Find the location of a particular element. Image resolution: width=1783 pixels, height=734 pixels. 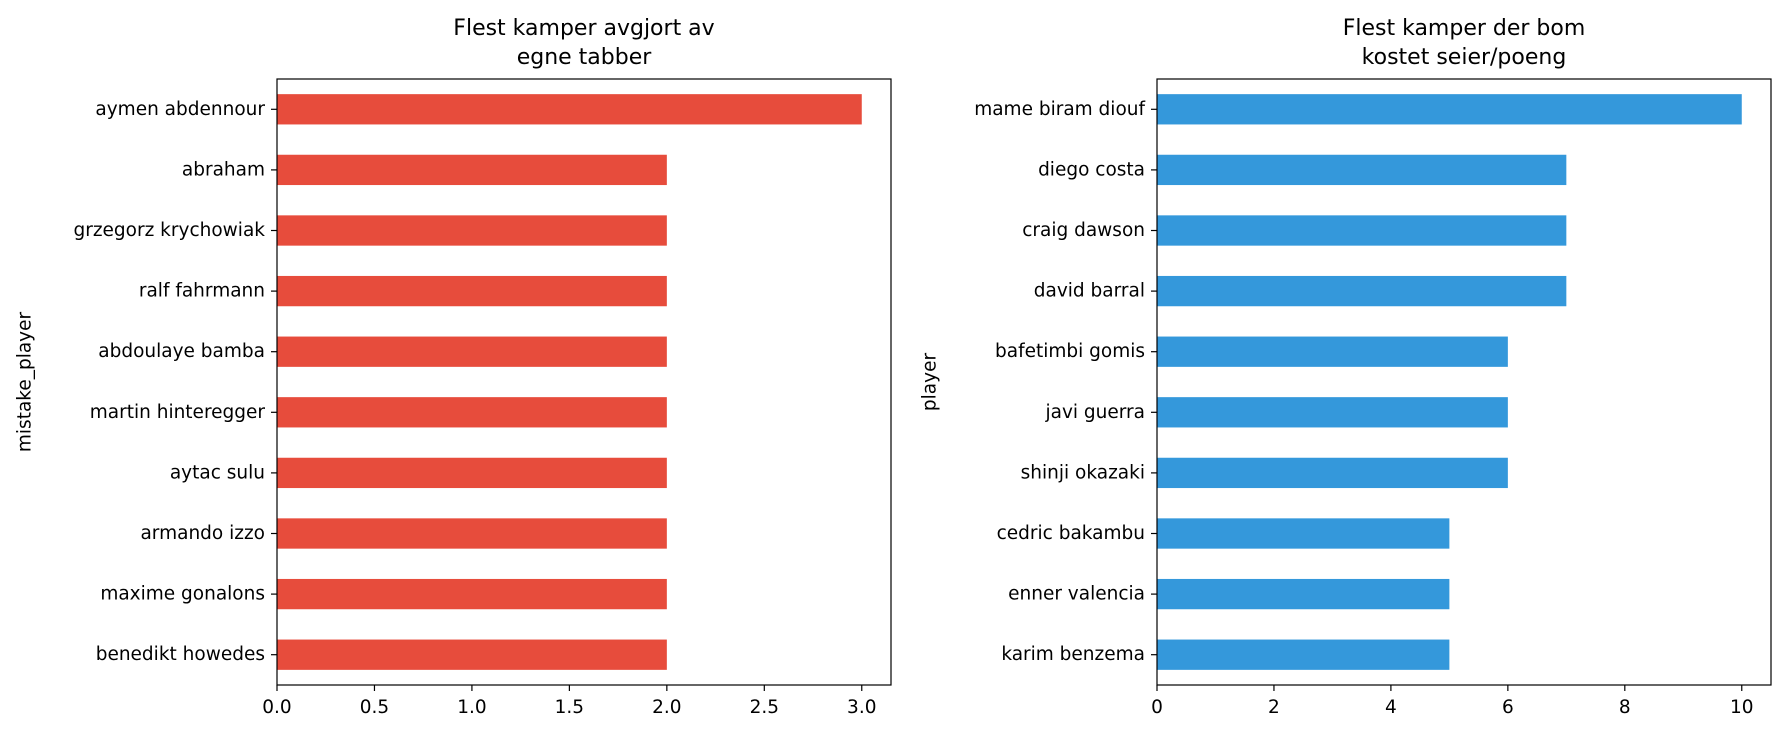

x-tick-label-0: 0 is located at coordinates (1157, 707).